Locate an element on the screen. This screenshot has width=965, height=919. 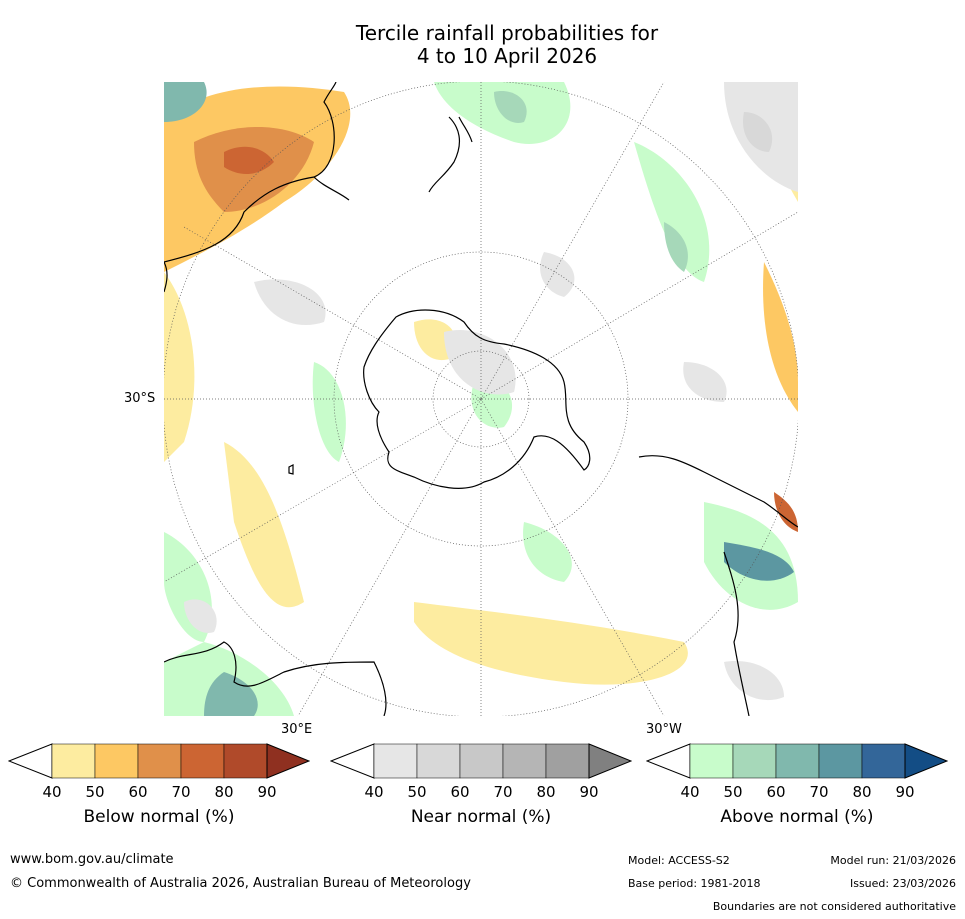
madagascar-coast is located at coordinates (166, 277).